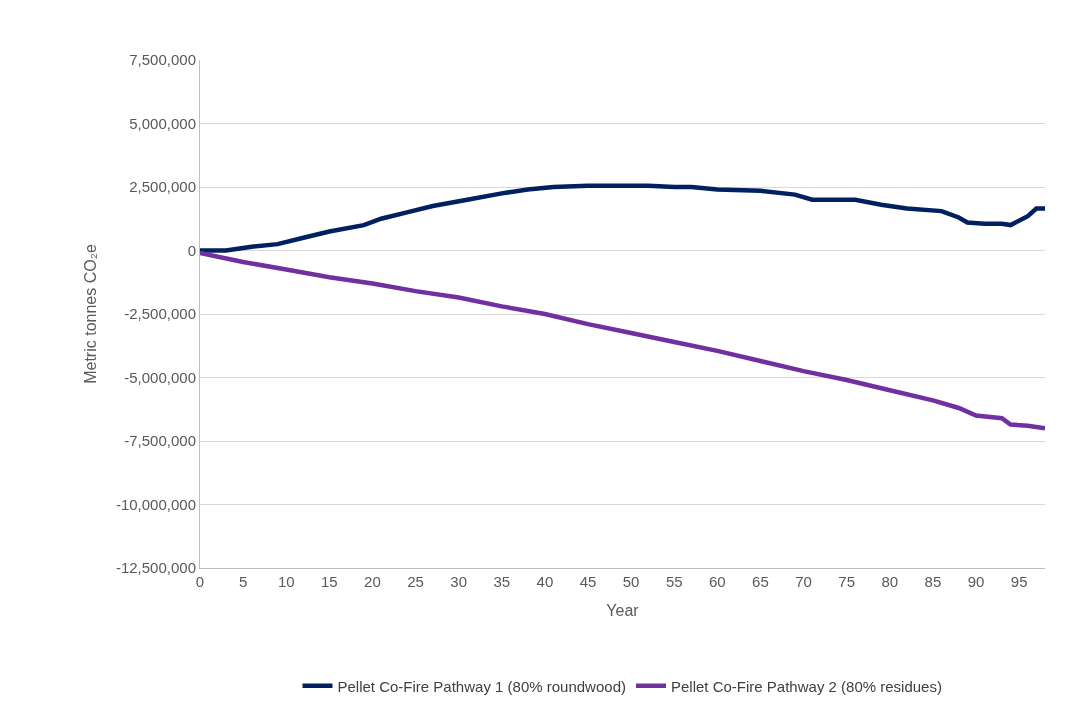 This screenshot has height=715, width=1065. Describe the element at coordinates (631, 581) in the screenshot. I see `x-tick-label: 50` at that location.